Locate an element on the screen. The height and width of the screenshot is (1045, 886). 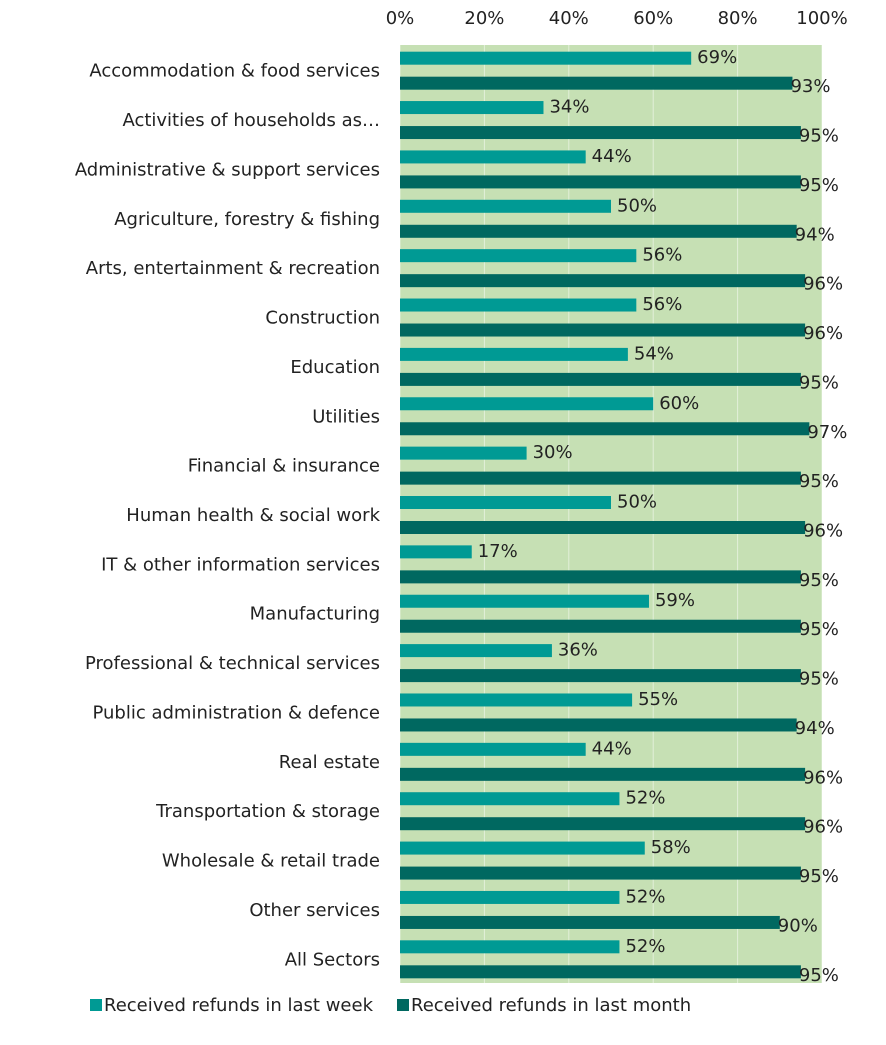
value-label: 55% is located at coordinates (658, 699).